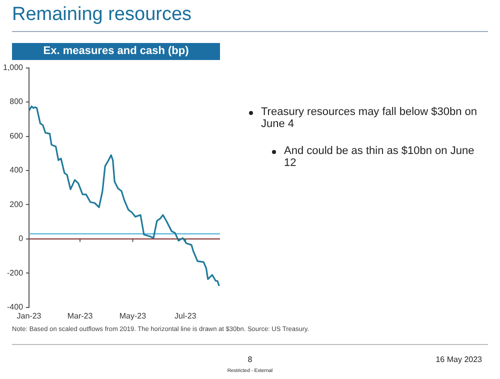 The height and width of the screenshot is (379, 500). I want to click on x-tick-label: Jan-23, so click(29, 315).